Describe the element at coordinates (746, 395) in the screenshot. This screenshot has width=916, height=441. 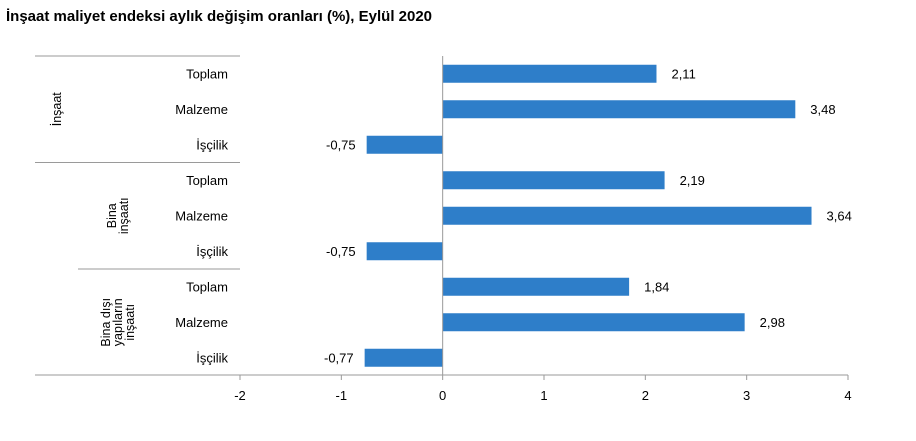
I see `x-tick-label: 3` at that location.